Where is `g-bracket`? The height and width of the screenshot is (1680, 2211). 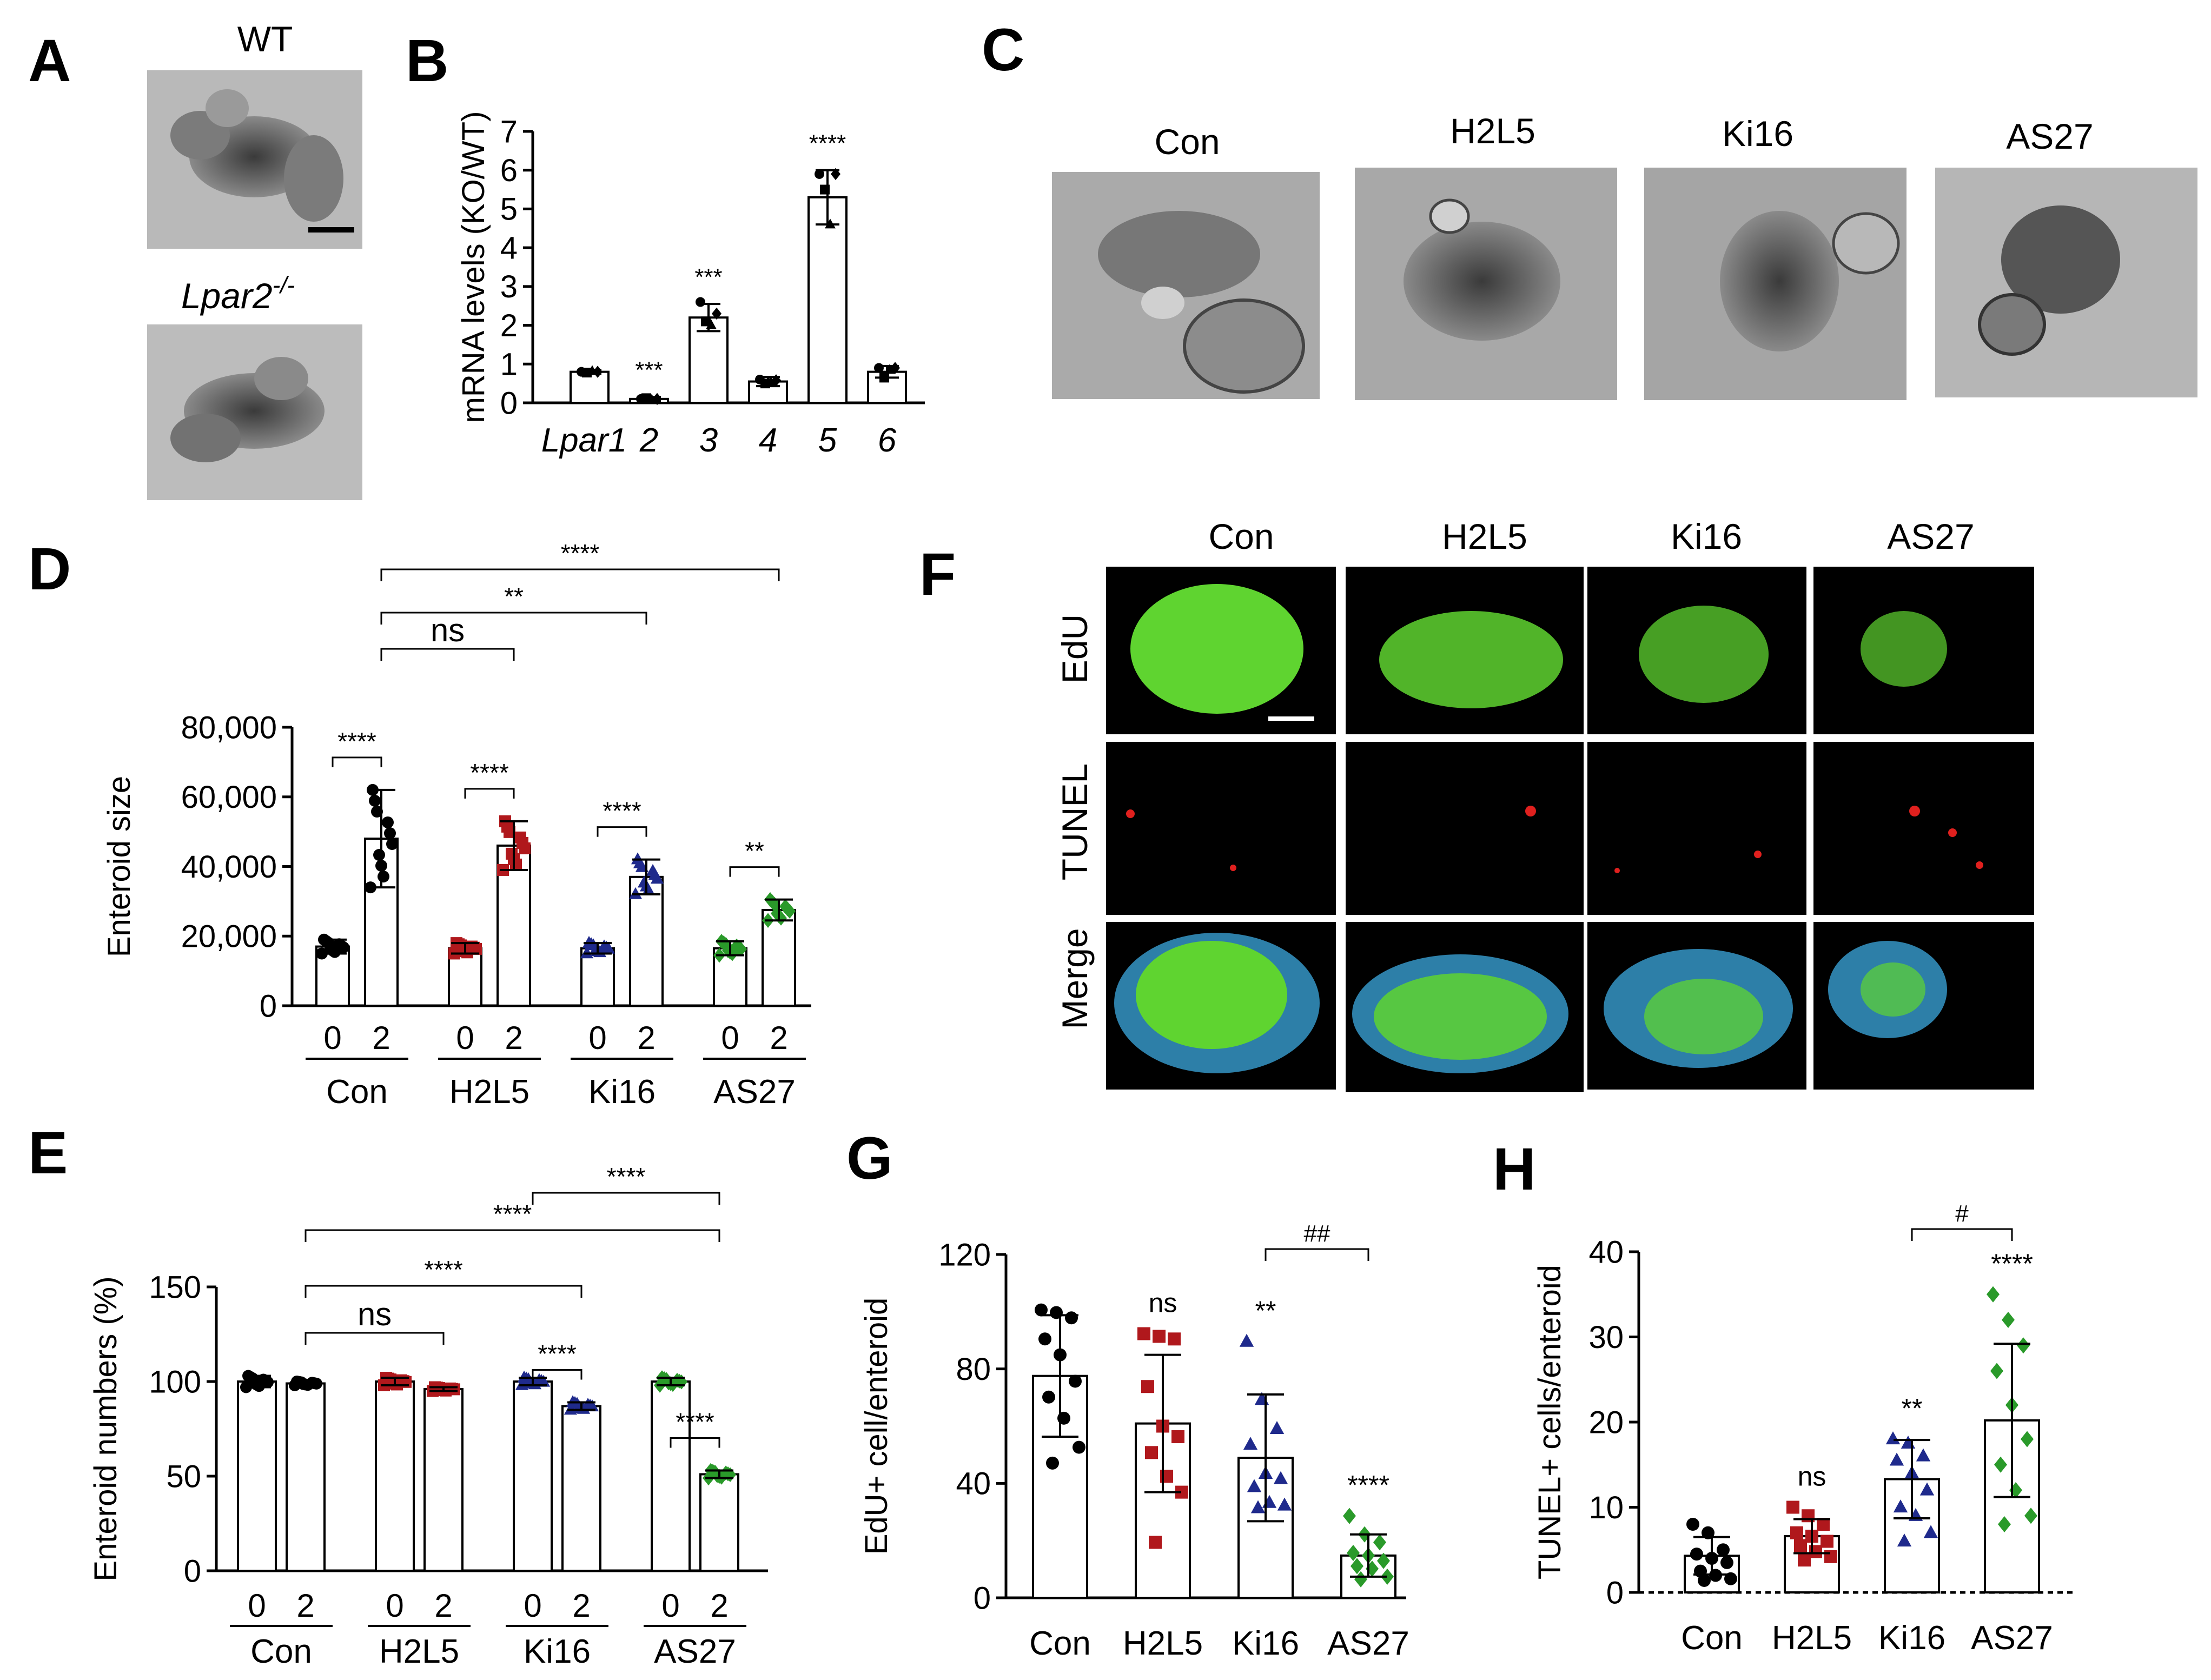
g-bracket is located at coordinates (1317, 1255).